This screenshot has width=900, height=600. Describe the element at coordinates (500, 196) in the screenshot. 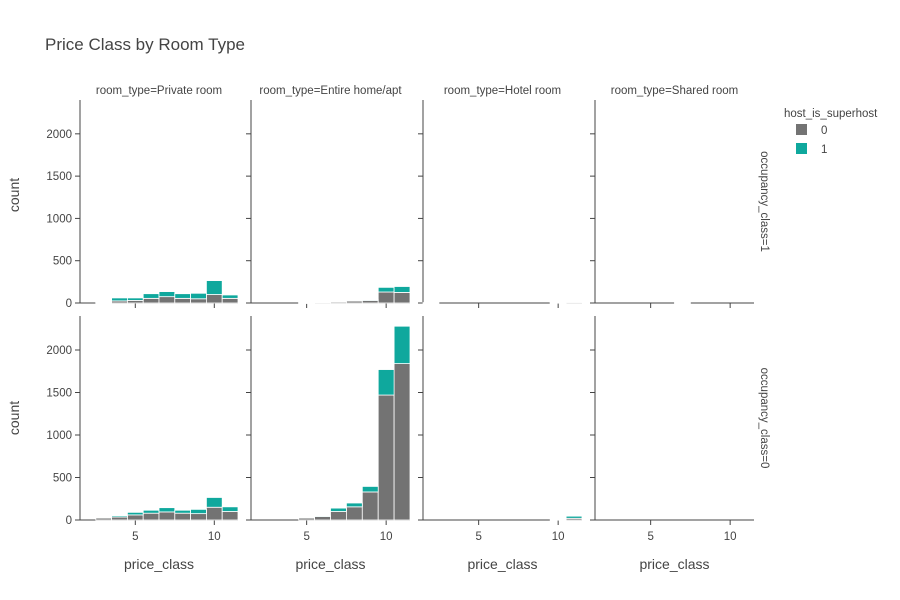

I see `facet-panel: room_type=Hotel room` at that location.